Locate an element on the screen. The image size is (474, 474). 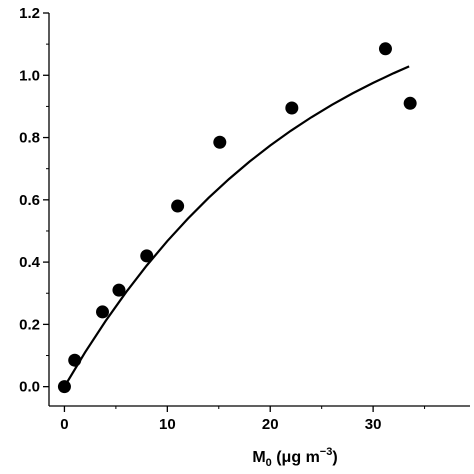
y-tick-label: 0.2 is located at coordinates (29, 324).